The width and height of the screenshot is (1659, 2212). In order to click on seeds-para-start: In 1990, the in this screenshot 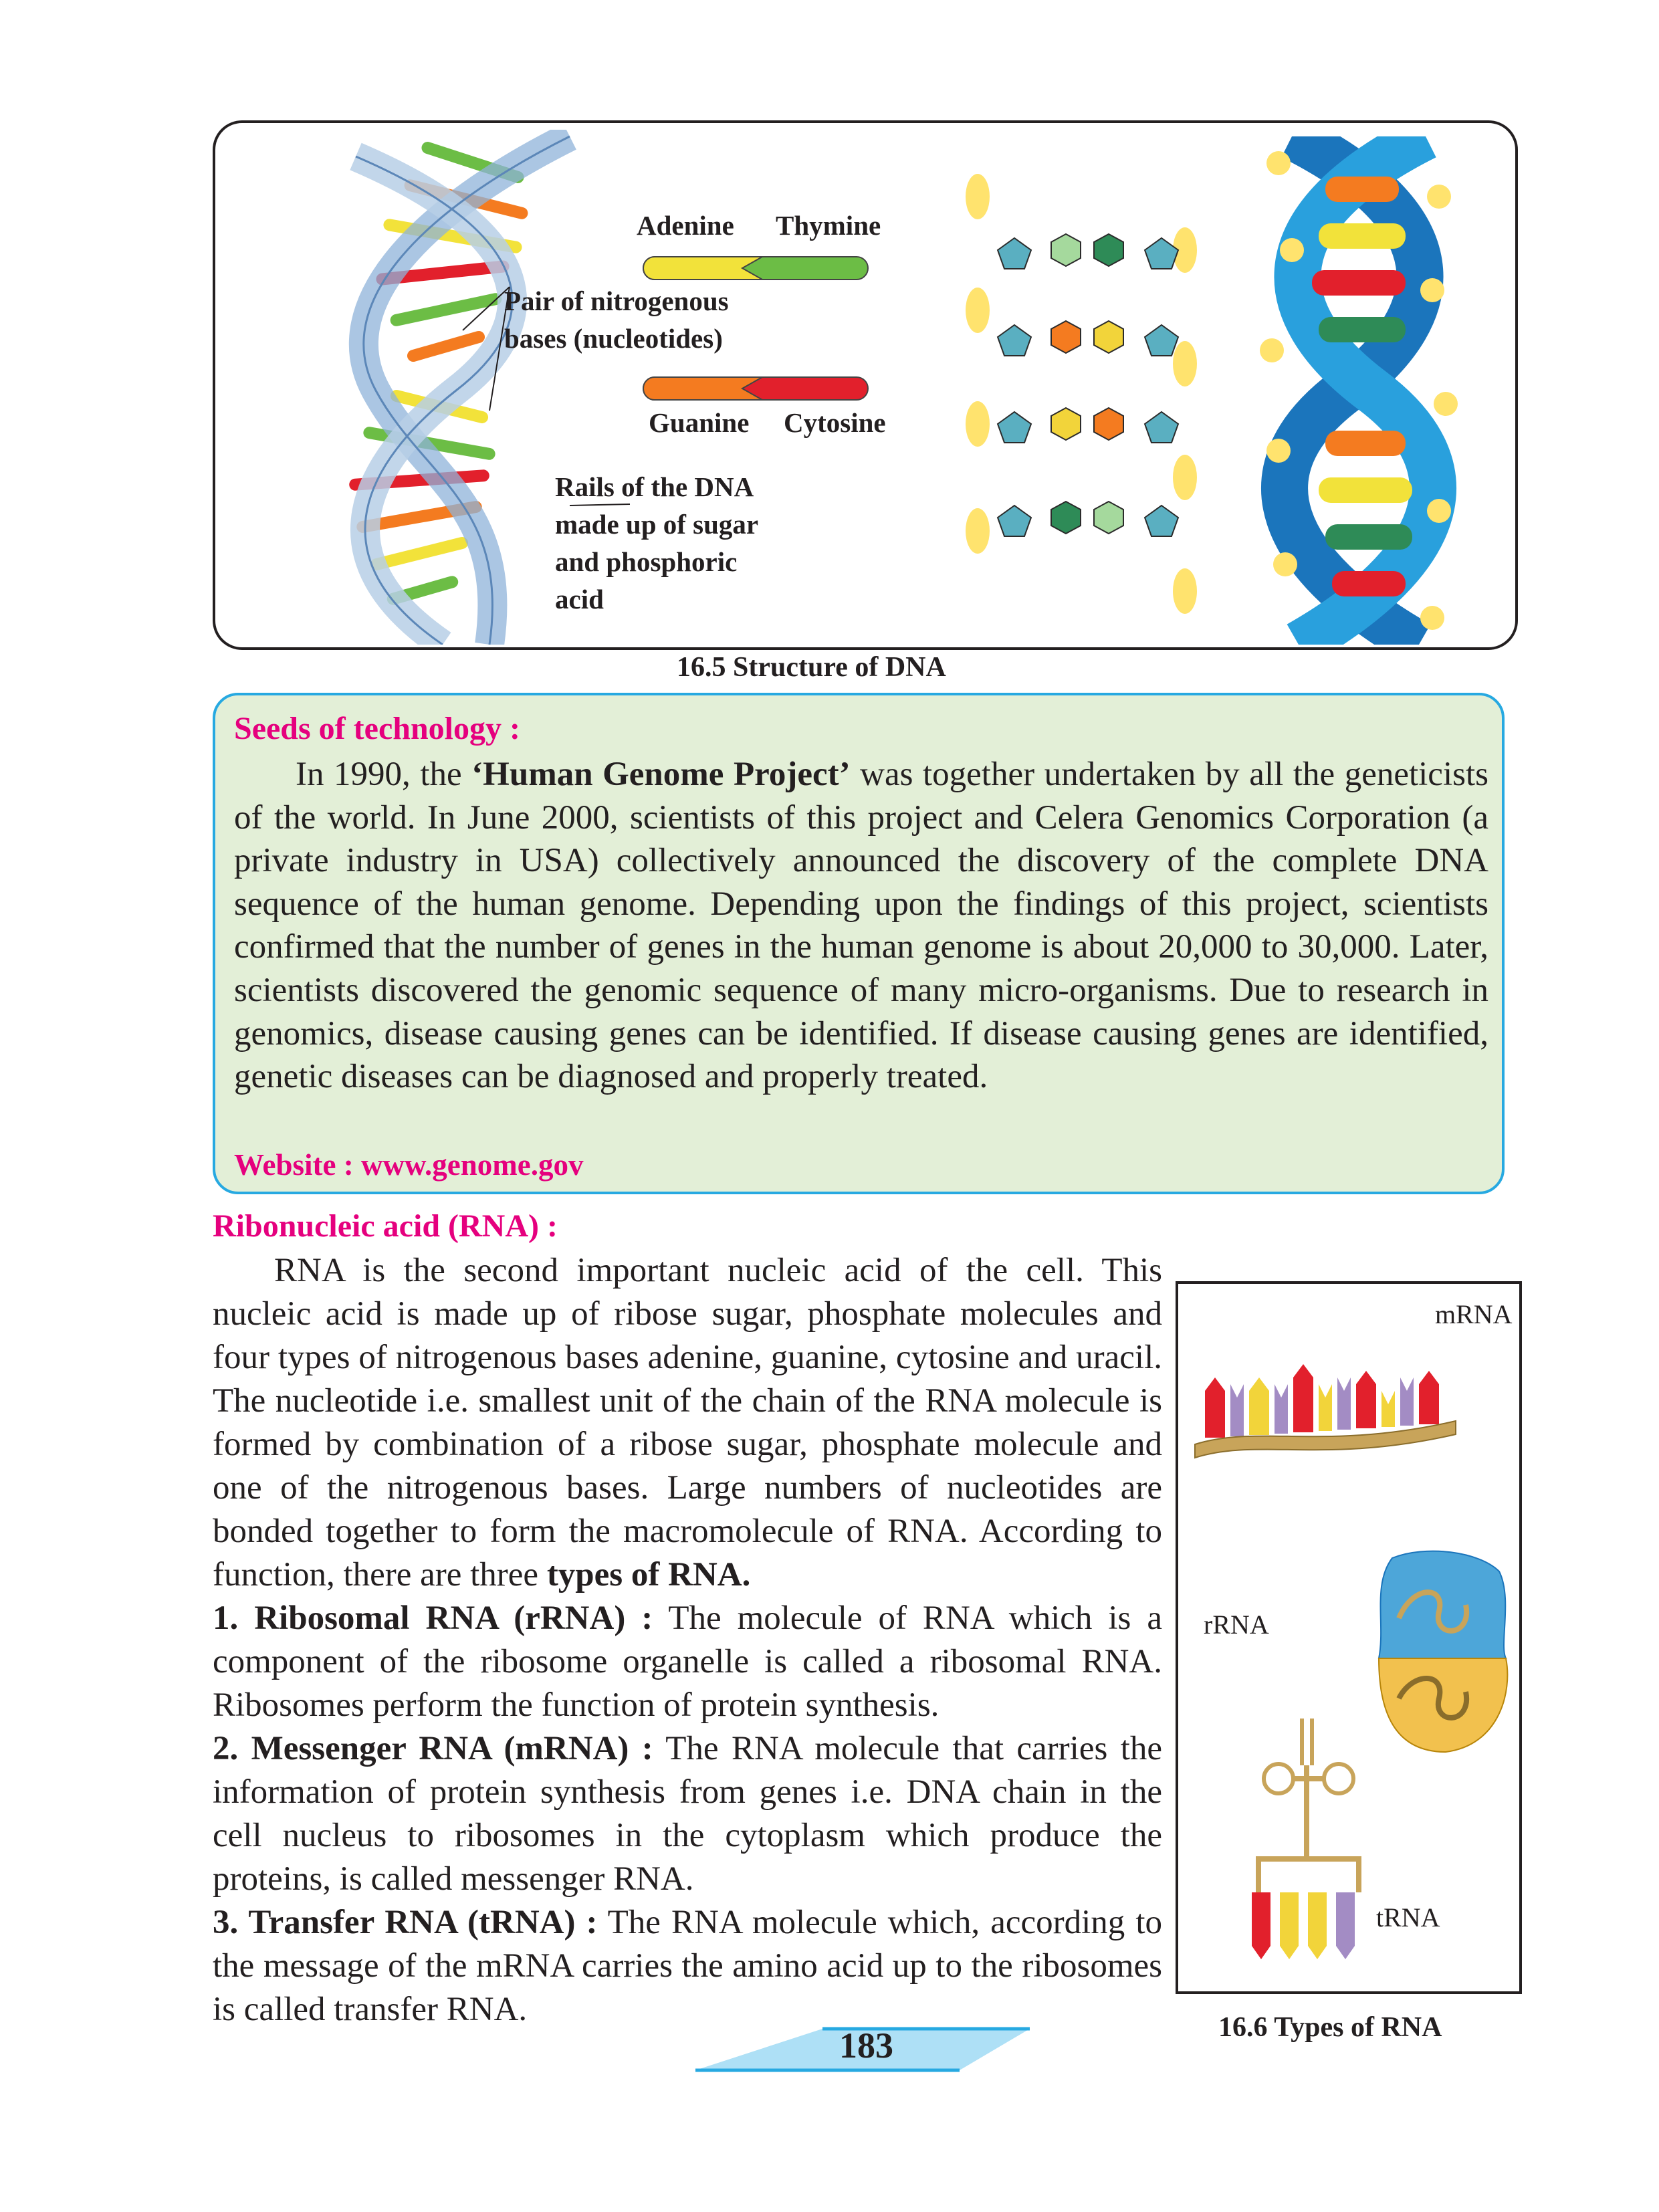, I will do `click(384, 774)`.